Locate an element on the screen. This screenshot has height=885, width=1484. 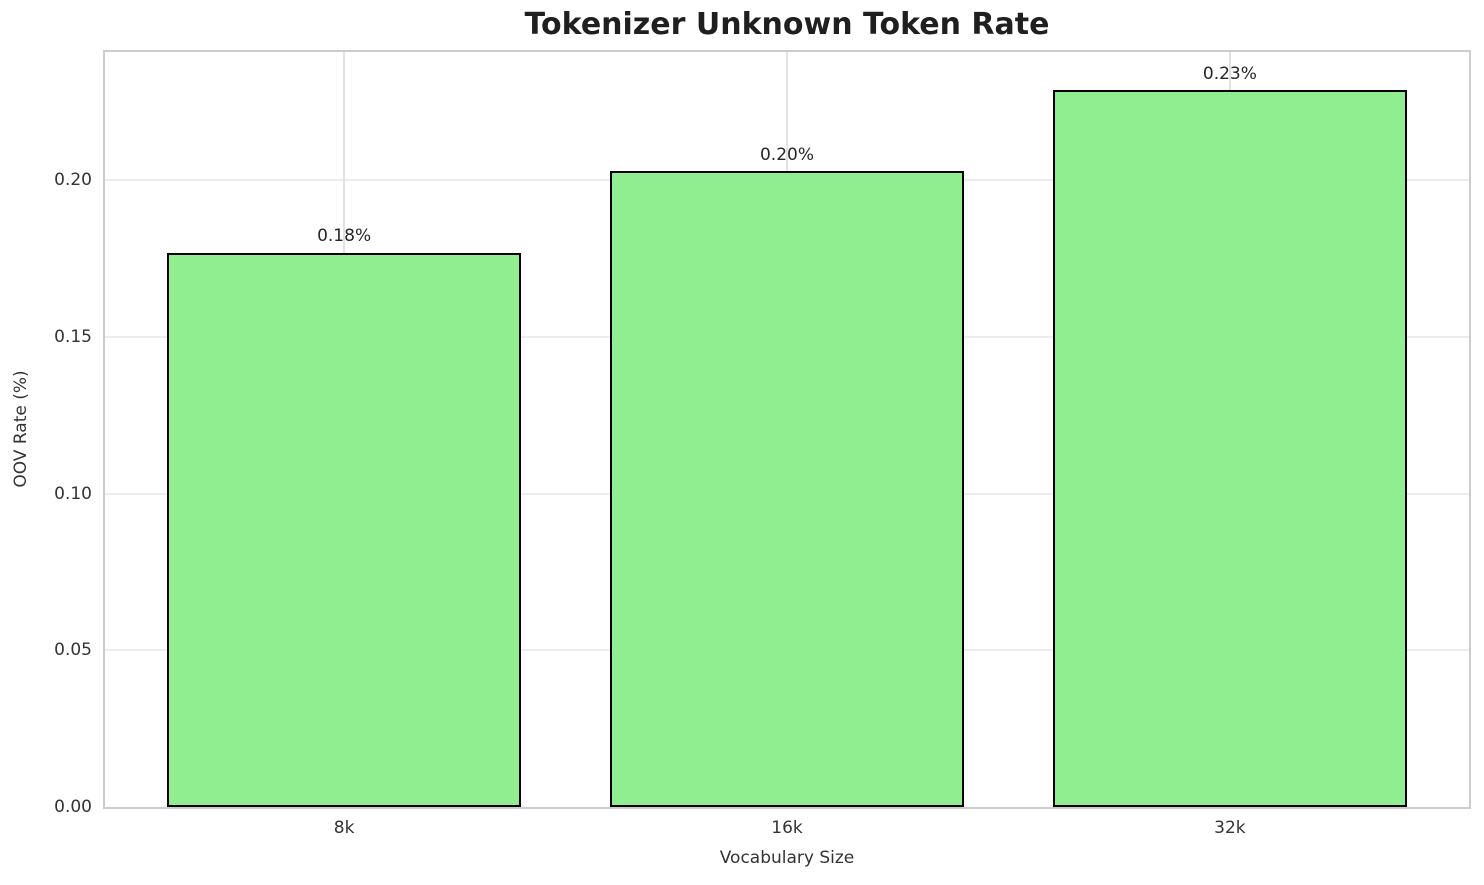
y-tick-label: 0.15 is located at coordinates (73, 337).